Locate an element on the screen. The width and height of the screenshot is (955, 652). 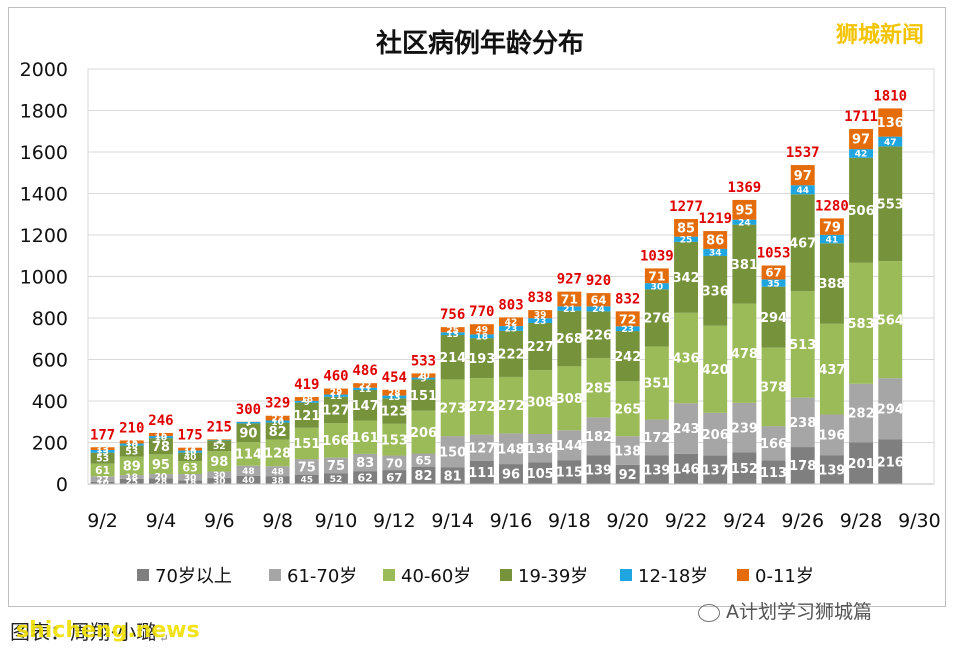
wechat-icon is located at coordinates (709, 612).